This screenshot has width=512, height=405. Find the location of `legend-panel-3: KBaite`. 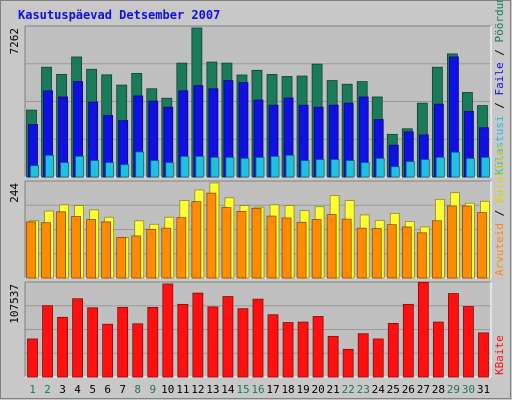

legend-panel-3: KBaite is located at coordinates (499, 355).